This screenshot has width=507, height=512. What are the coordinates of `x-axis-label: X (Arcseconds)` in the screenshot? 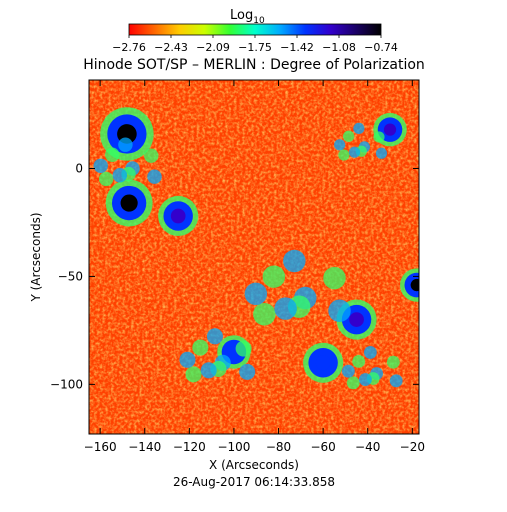 It's located at (254, 465).